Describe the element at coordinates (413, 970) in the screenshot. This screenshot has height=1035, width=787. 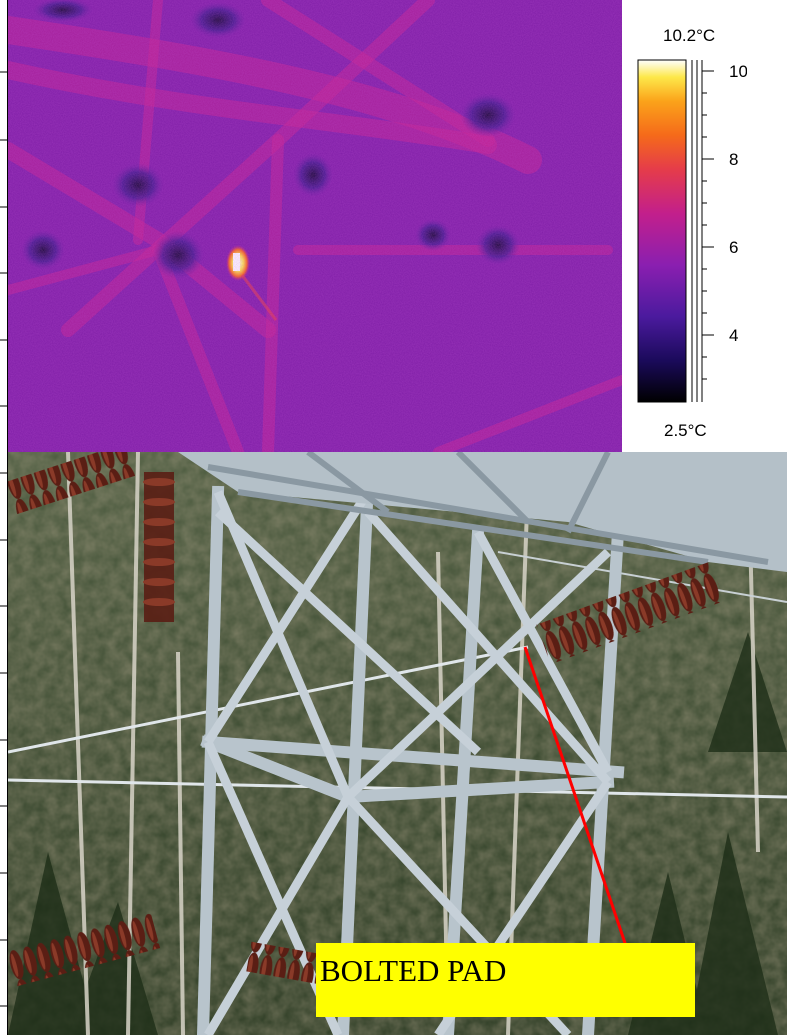
I see `callout-label: BOLTED PAD` at that location.